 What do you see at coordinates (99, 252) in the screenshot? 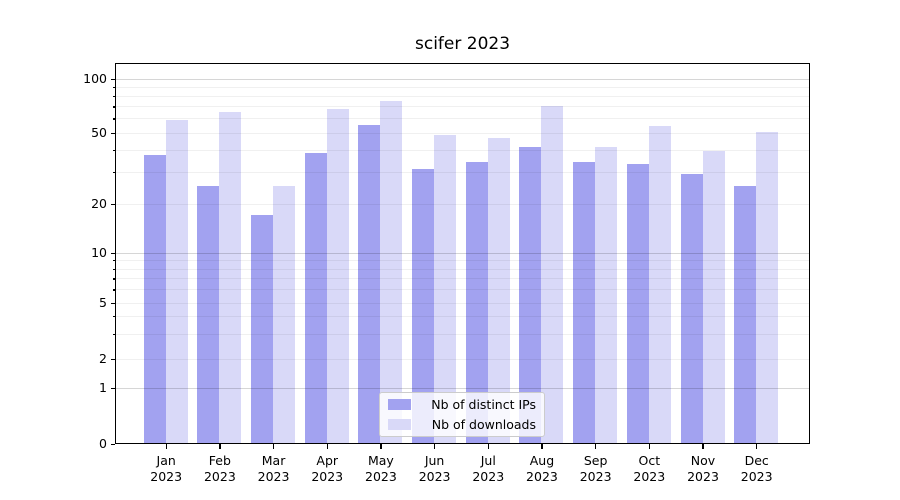
I see `y-tick-label: 10` at bounding box center [99, 252].